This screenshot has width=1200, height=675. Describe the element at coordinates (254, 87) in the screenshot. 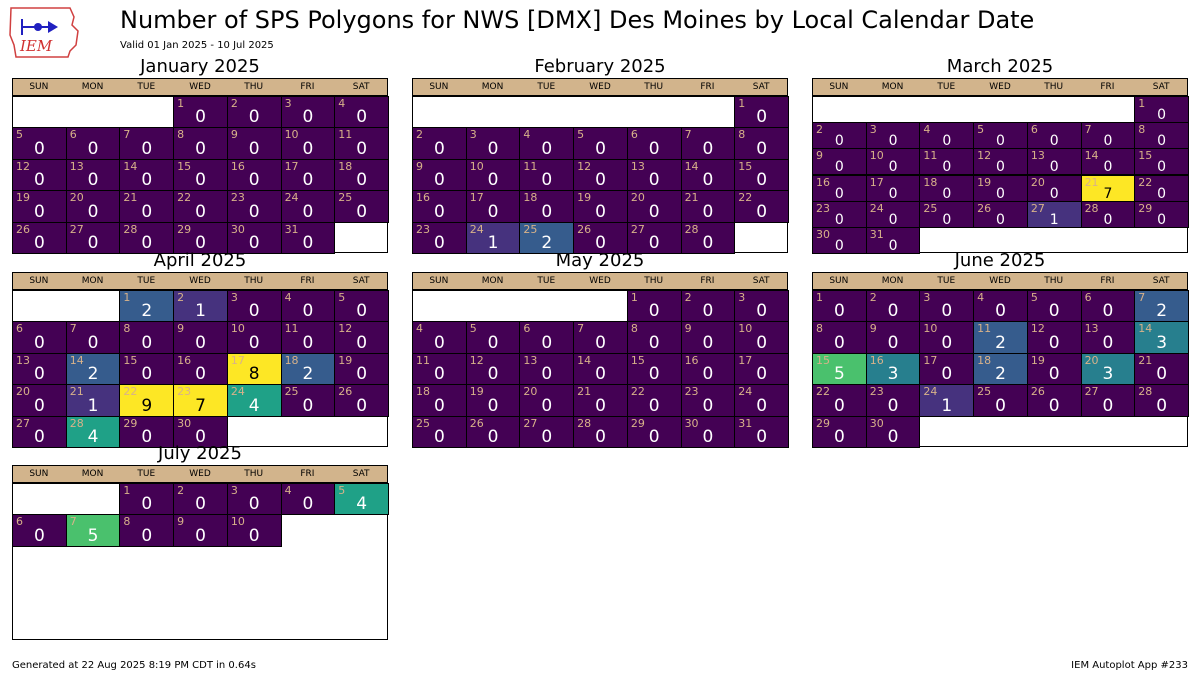

I see `weekday-label: THU` at that location.